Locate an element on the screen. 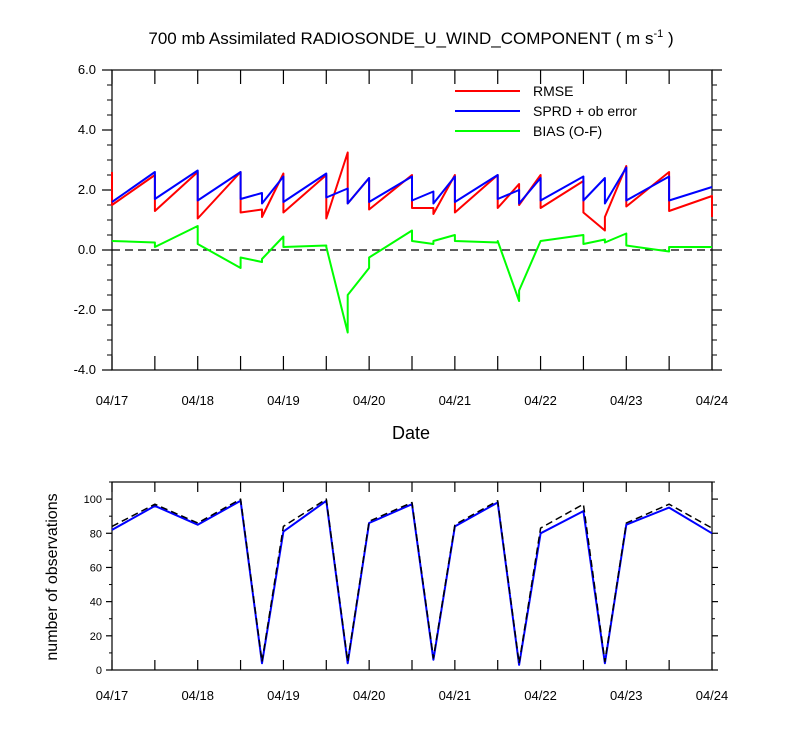 This screenshot has width=800, height=750. legend-label: SPRD + ob error is located at coordinates (585, 111).